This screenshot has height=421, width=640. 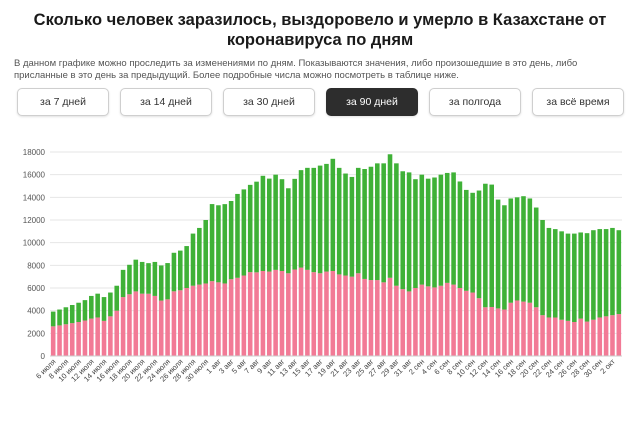 What do you see at coordinates (34, 197) in the screenshot?
I see `y-tick-label: 14000` at bounding box center [34, 197].